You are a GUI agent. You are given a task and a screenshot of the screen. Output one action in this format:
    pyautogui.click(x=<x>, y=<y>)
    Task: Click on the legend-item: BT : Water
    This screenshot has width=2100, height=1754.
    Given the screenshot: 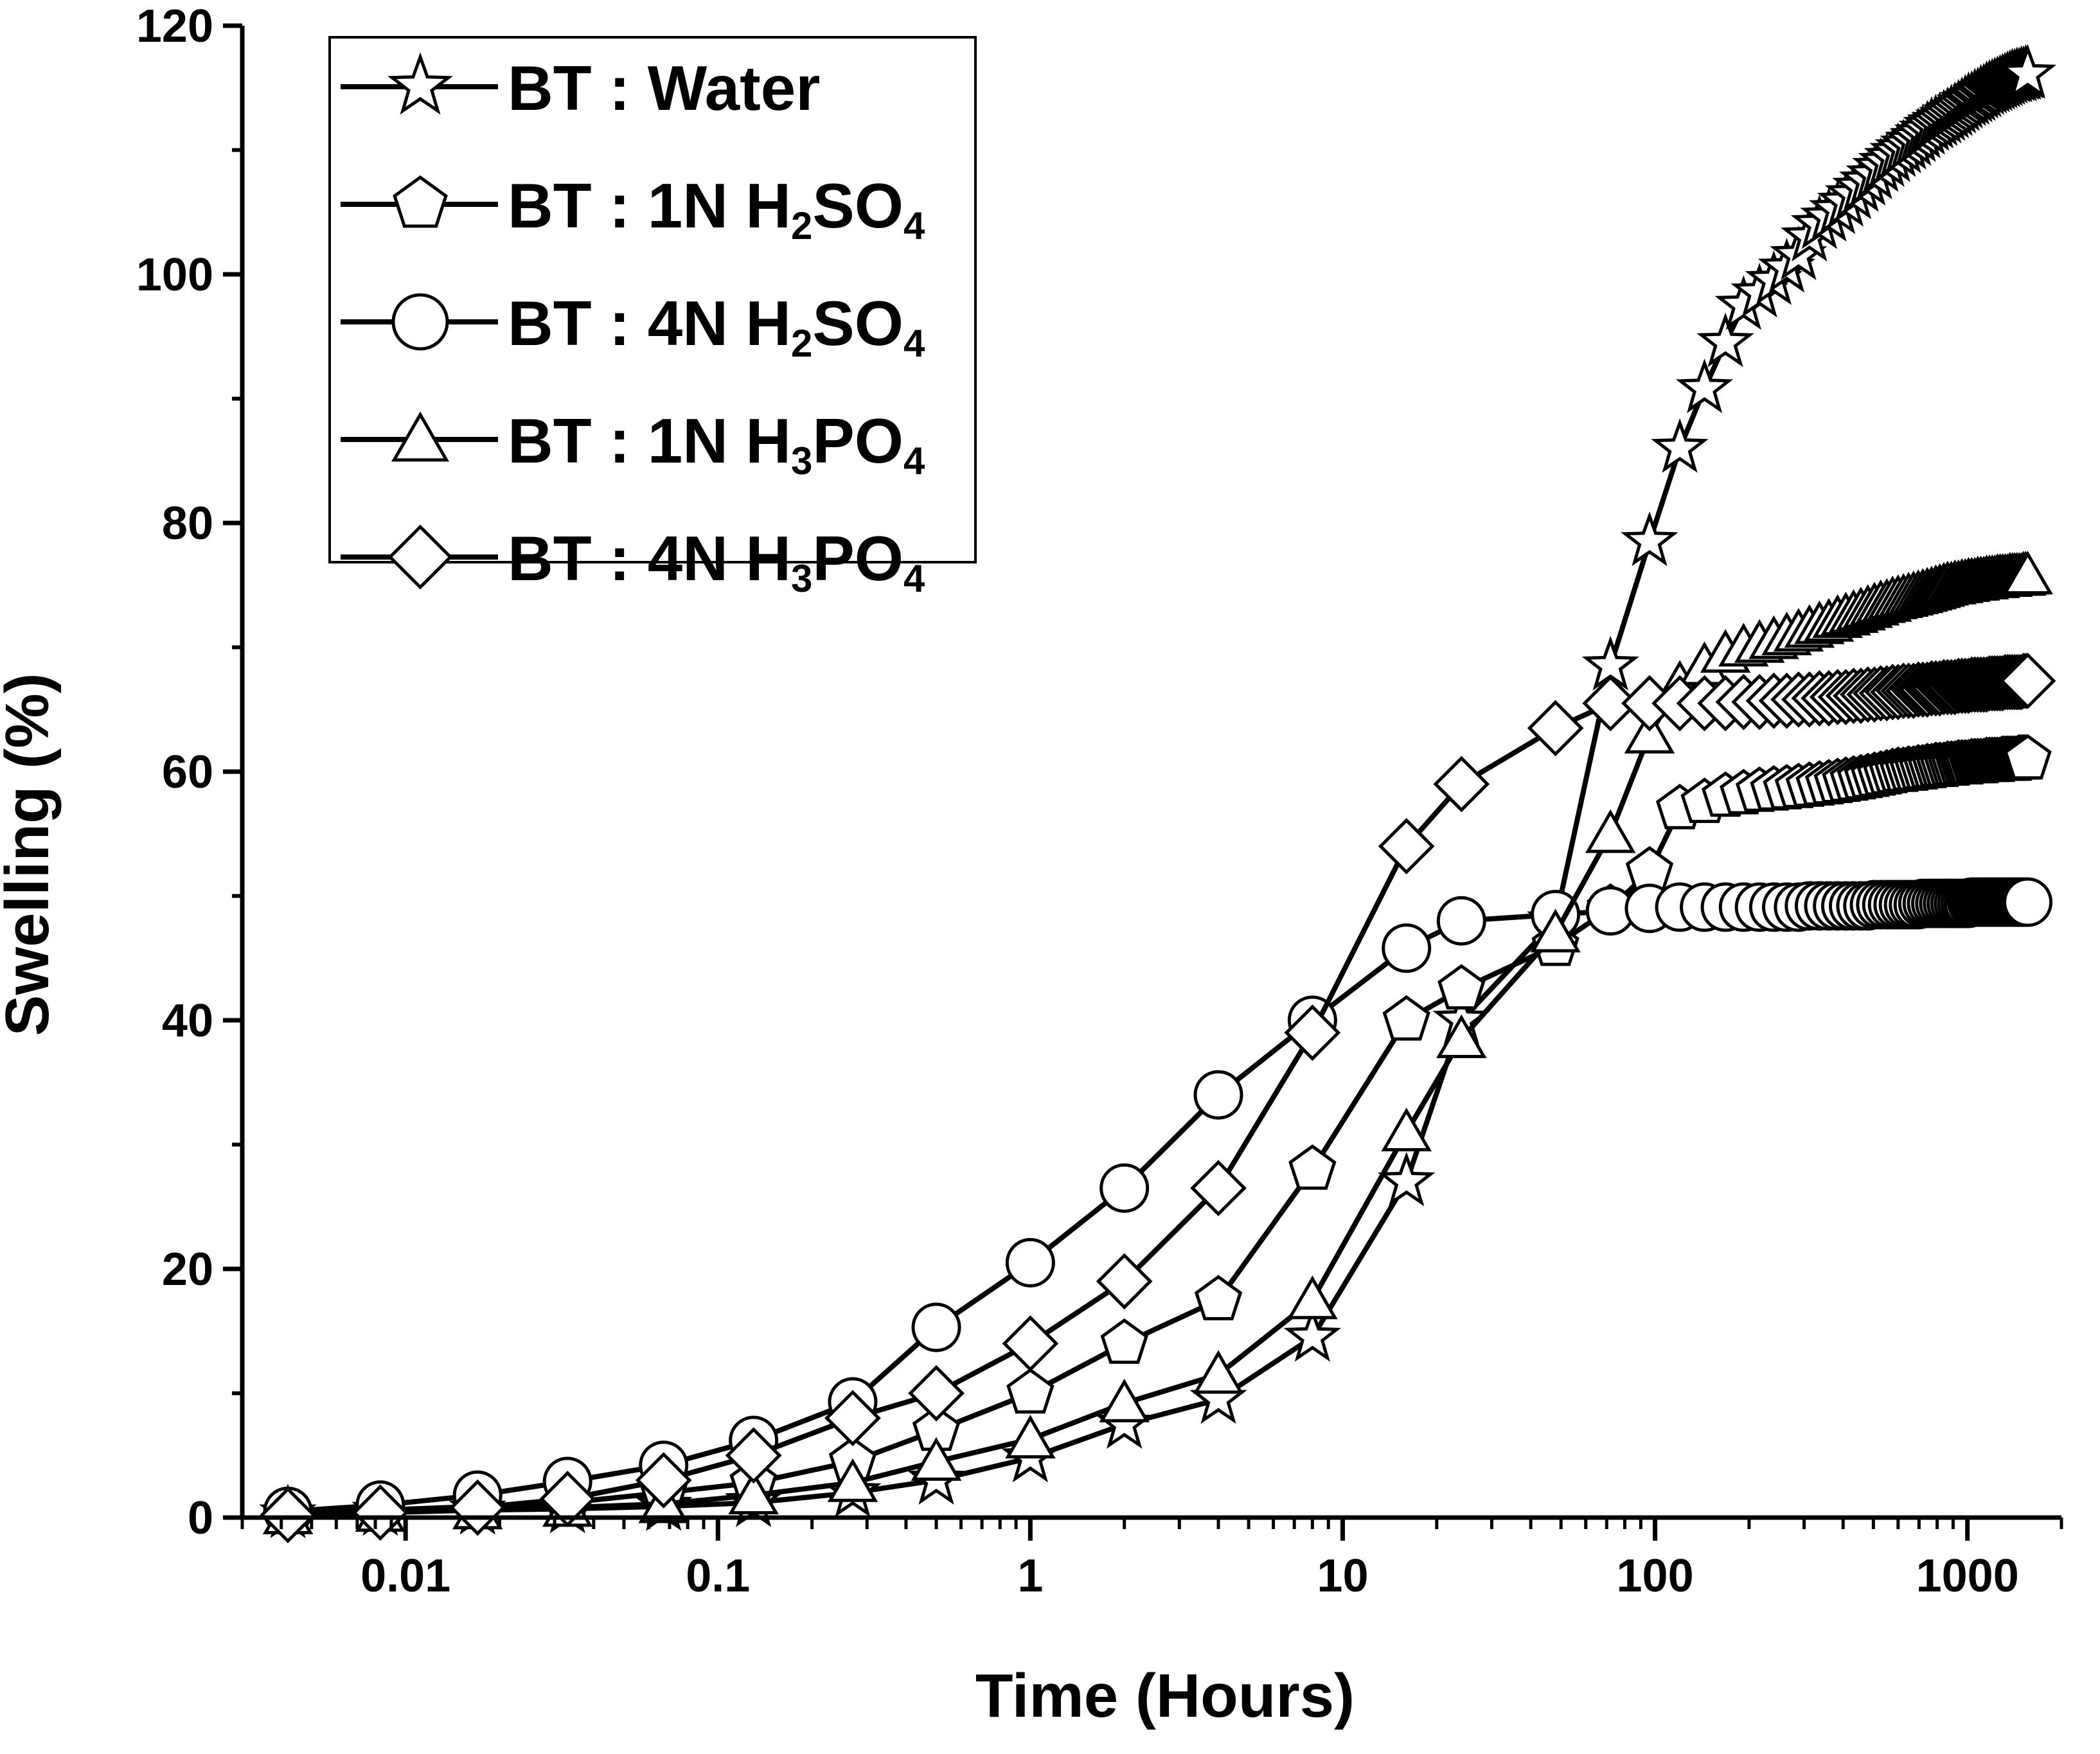 What is the action you would take?
    pyautogui.click(x=580, y=87)
    